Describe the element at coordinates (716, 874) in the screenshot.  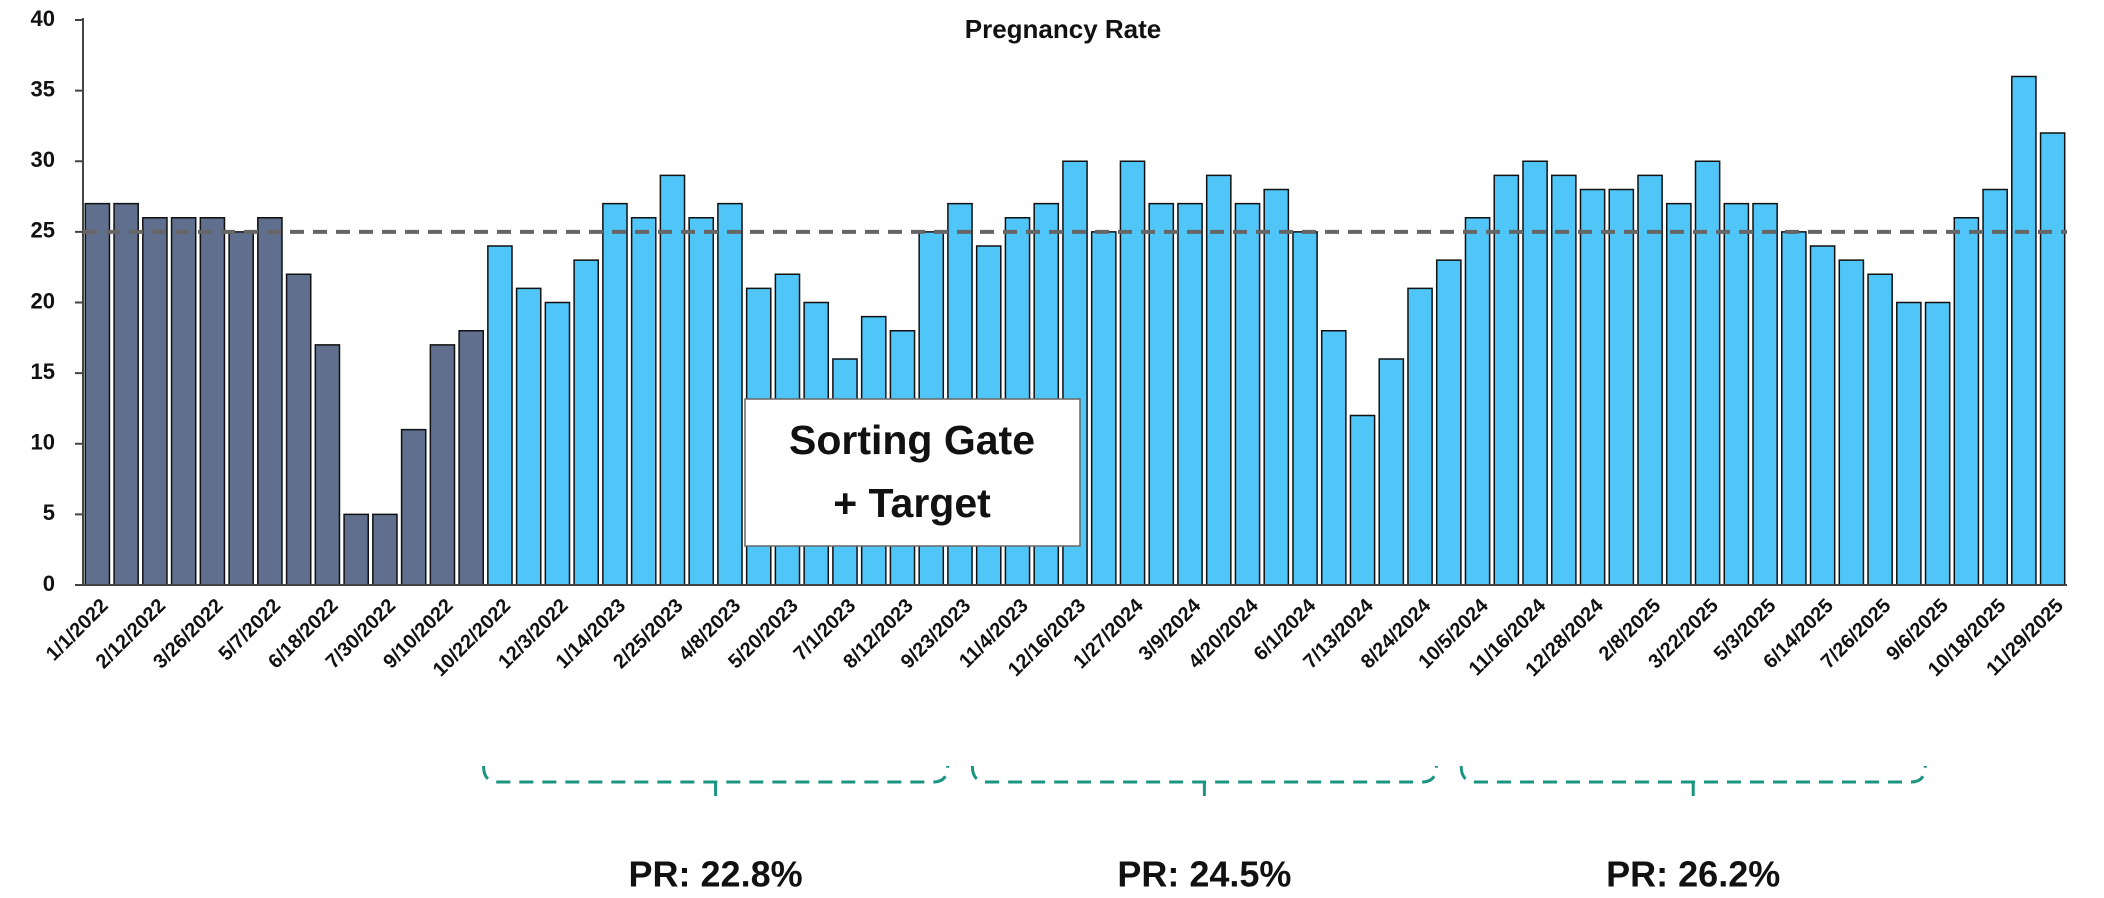
I see `period-label: PR: 22.8%` at that location.